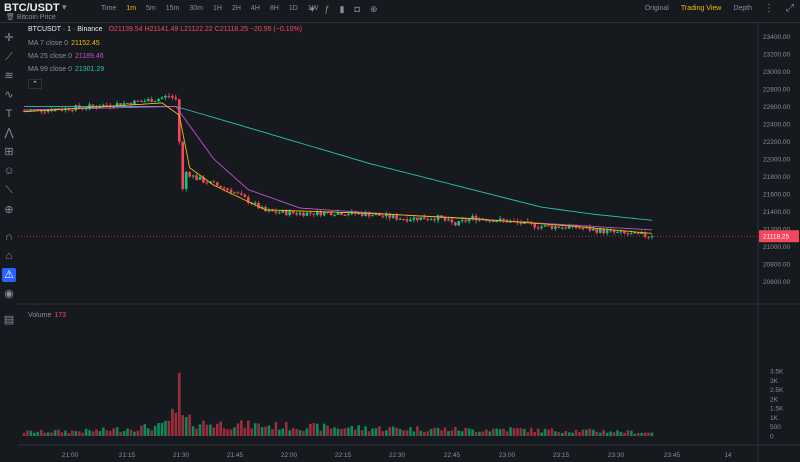 This screenshot has width=800, height=462. Describe the element at coordinates (769, 8) in the screenshot. I see `settings-icon: ⋮` at that location.